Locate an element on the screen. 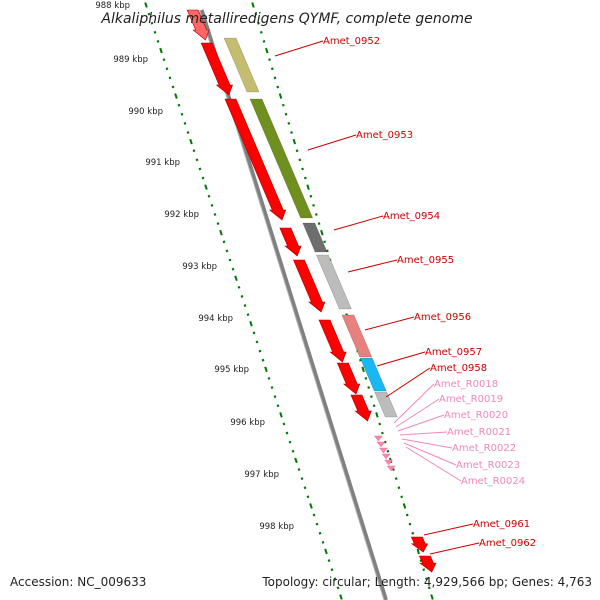 The height and width of the screenshot is (600, 600). gene-label: Amet_0952 is located at coordinates (351, 41).